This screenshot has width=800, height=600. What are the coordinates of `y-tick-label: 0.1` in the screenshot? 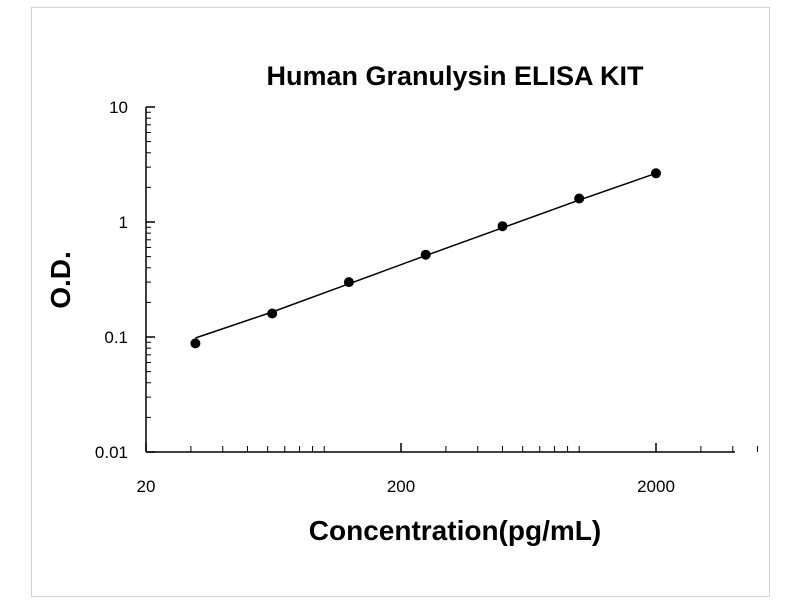 It's located at (116, 337).